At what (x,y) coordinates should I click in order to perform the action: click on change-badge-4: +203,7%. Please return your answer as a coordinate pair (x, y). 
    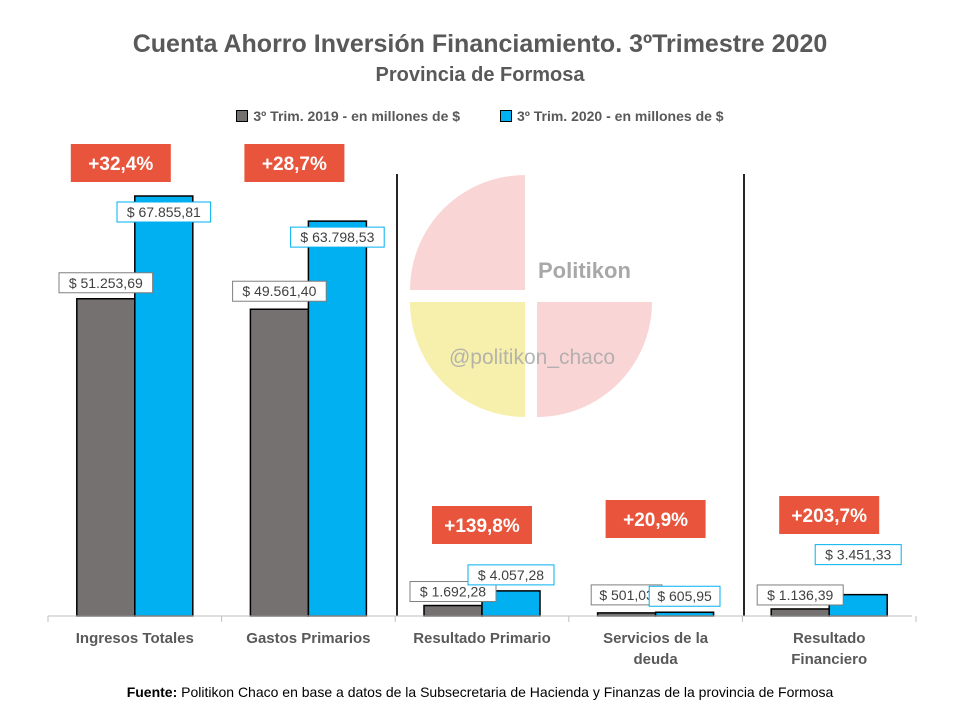
    Looking at the image, I should click on (829, 515).